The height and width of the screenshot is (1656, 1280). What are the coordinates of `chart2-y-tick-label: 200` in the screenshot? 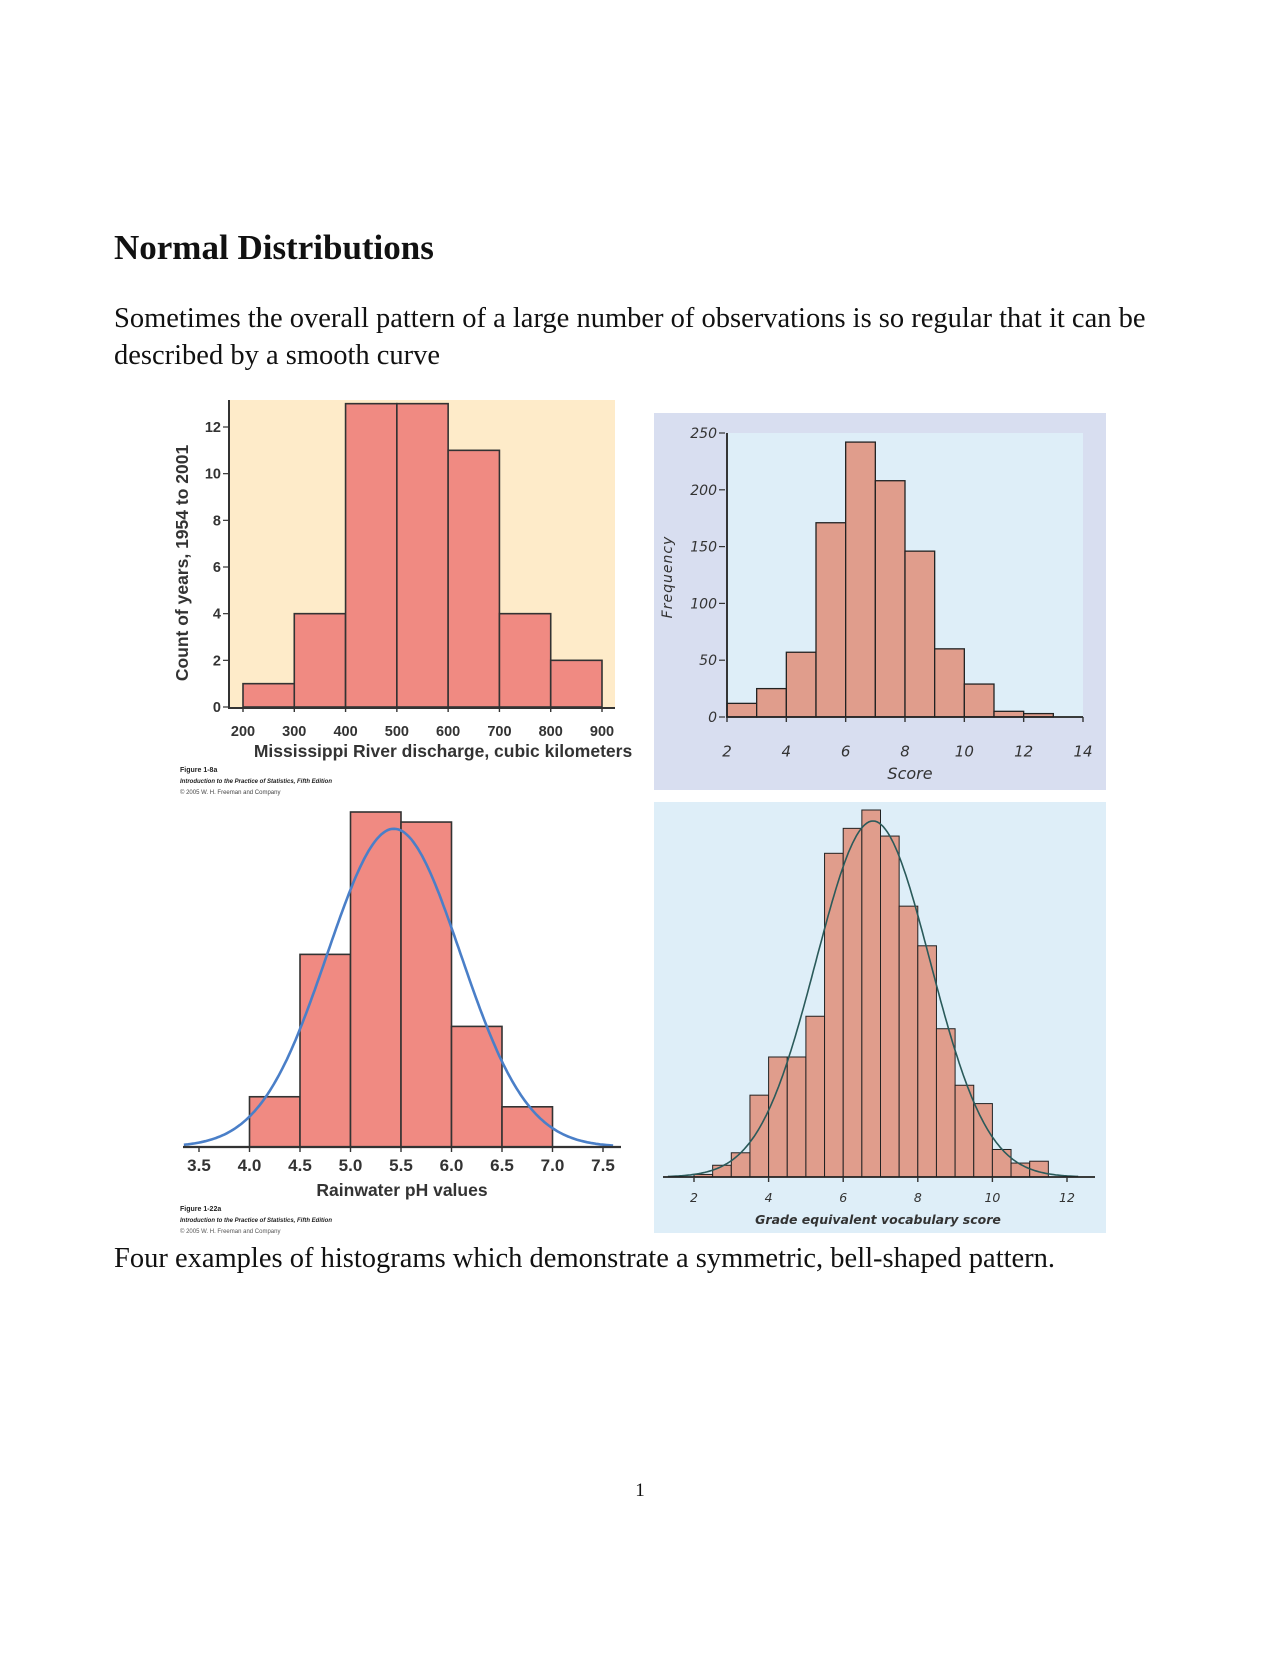 It's located at (703, 491).